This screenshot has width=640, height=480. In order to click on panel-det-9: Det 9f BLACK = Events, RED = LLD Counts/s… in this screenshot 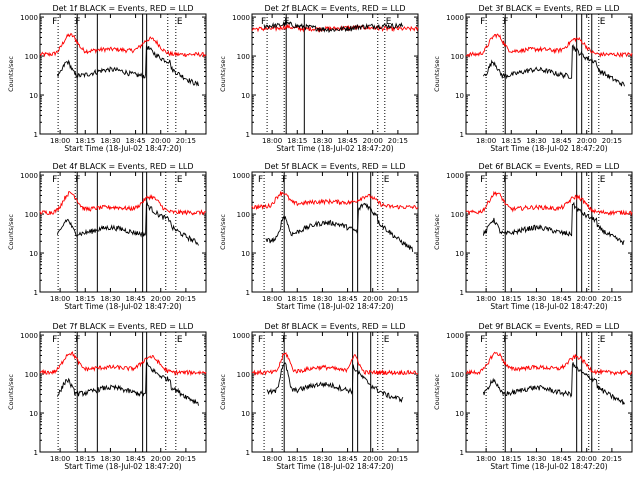, I will do `click(533, 396)`.